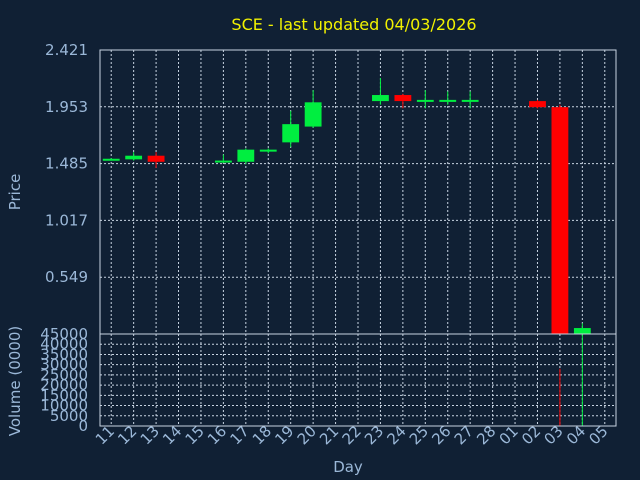 The height and width of the screenshot is (480, 640). What do you see at coordinates (64, 385) in the screenshot?
I see `volume-tick-label: 20000` at bounding box center [64, 385].